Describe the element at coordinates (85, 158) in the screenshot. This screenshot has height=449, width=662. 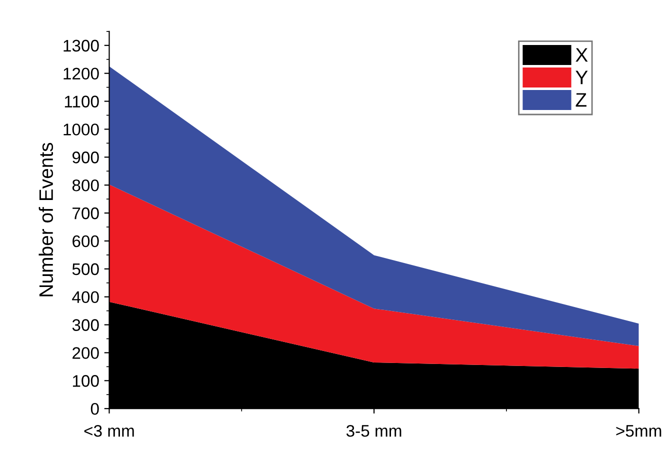
I see `y-tick-label: 900` at that location.